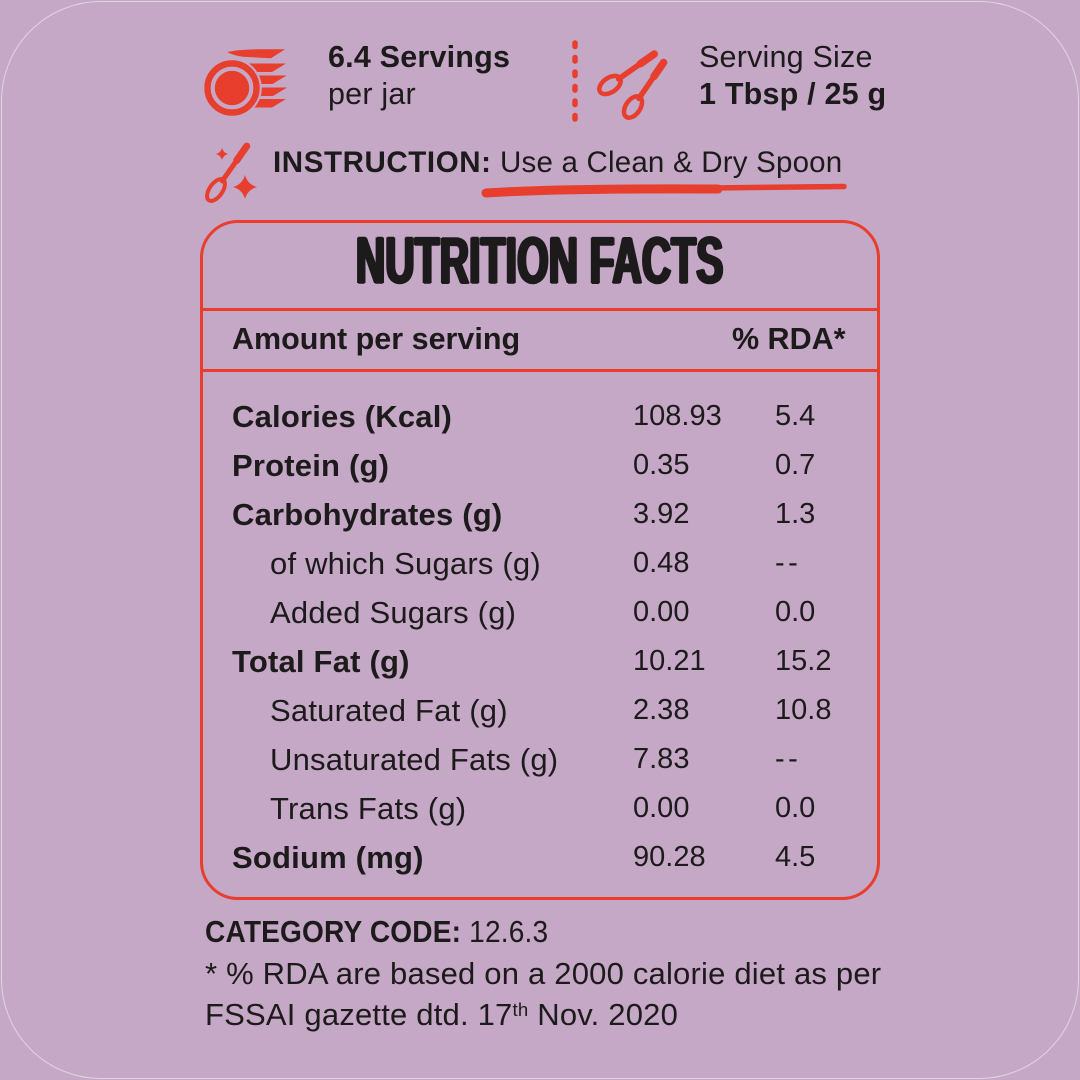 Image resolution: width=1080 pixels, height=1080 pixels. Describe the element at coordinates (376, 339) in the screenshot. I see `col-amount-label: Amount per serving` at that location.